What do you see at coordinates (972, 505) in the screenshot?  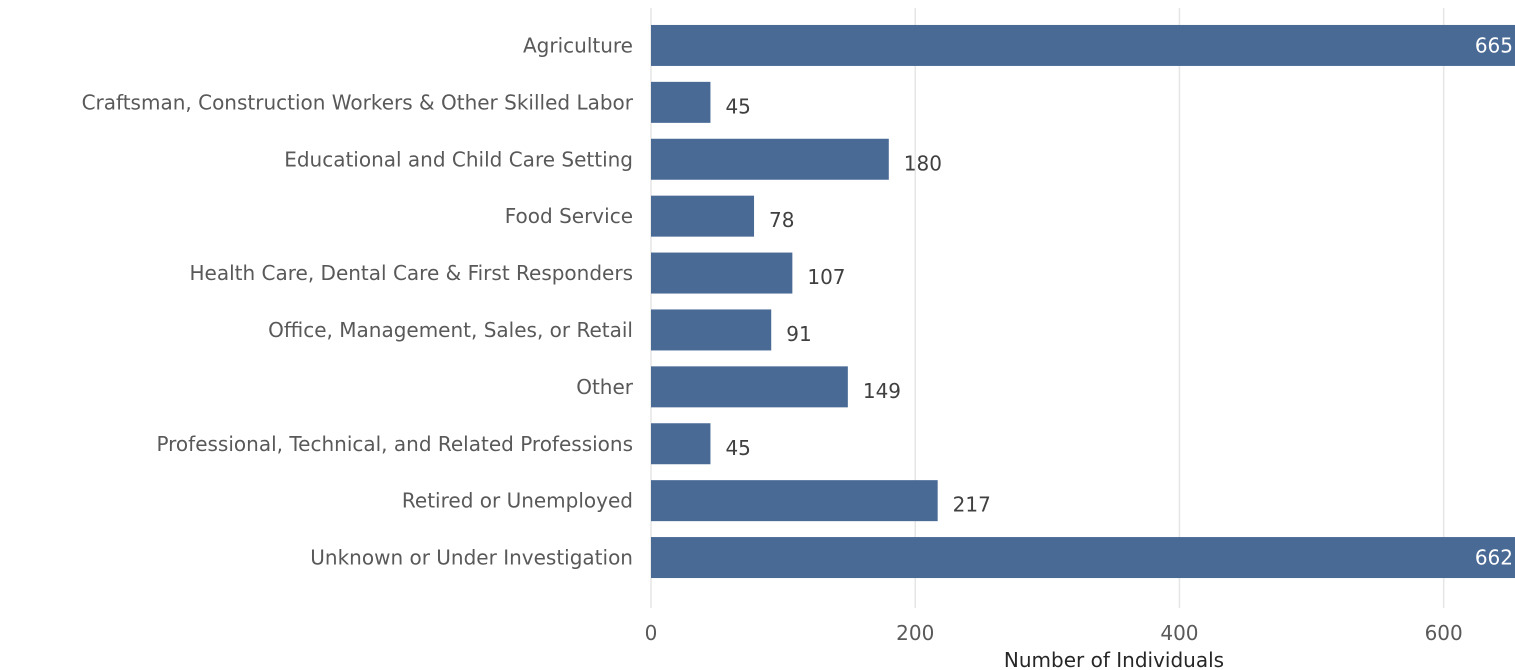 I see `data-label: 217` at bounding box center [972, 505].